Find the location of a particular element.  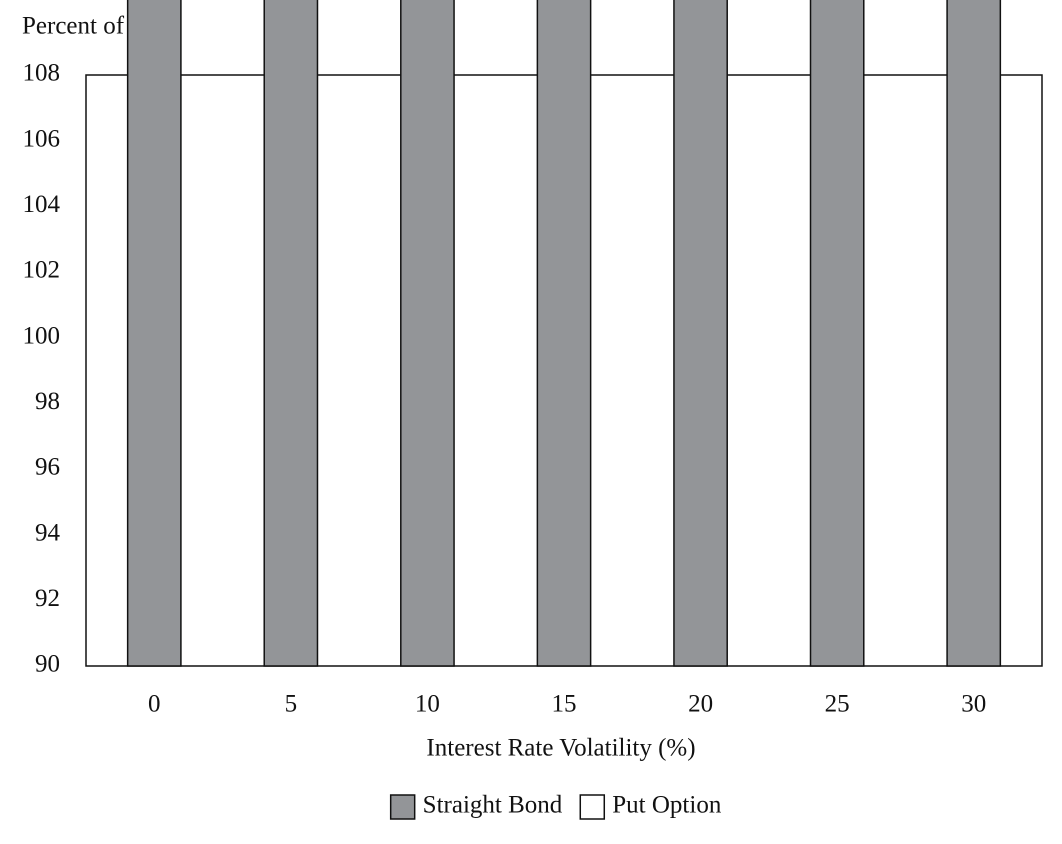

x-tick-label: 10 is located at coordinates (427, 704).